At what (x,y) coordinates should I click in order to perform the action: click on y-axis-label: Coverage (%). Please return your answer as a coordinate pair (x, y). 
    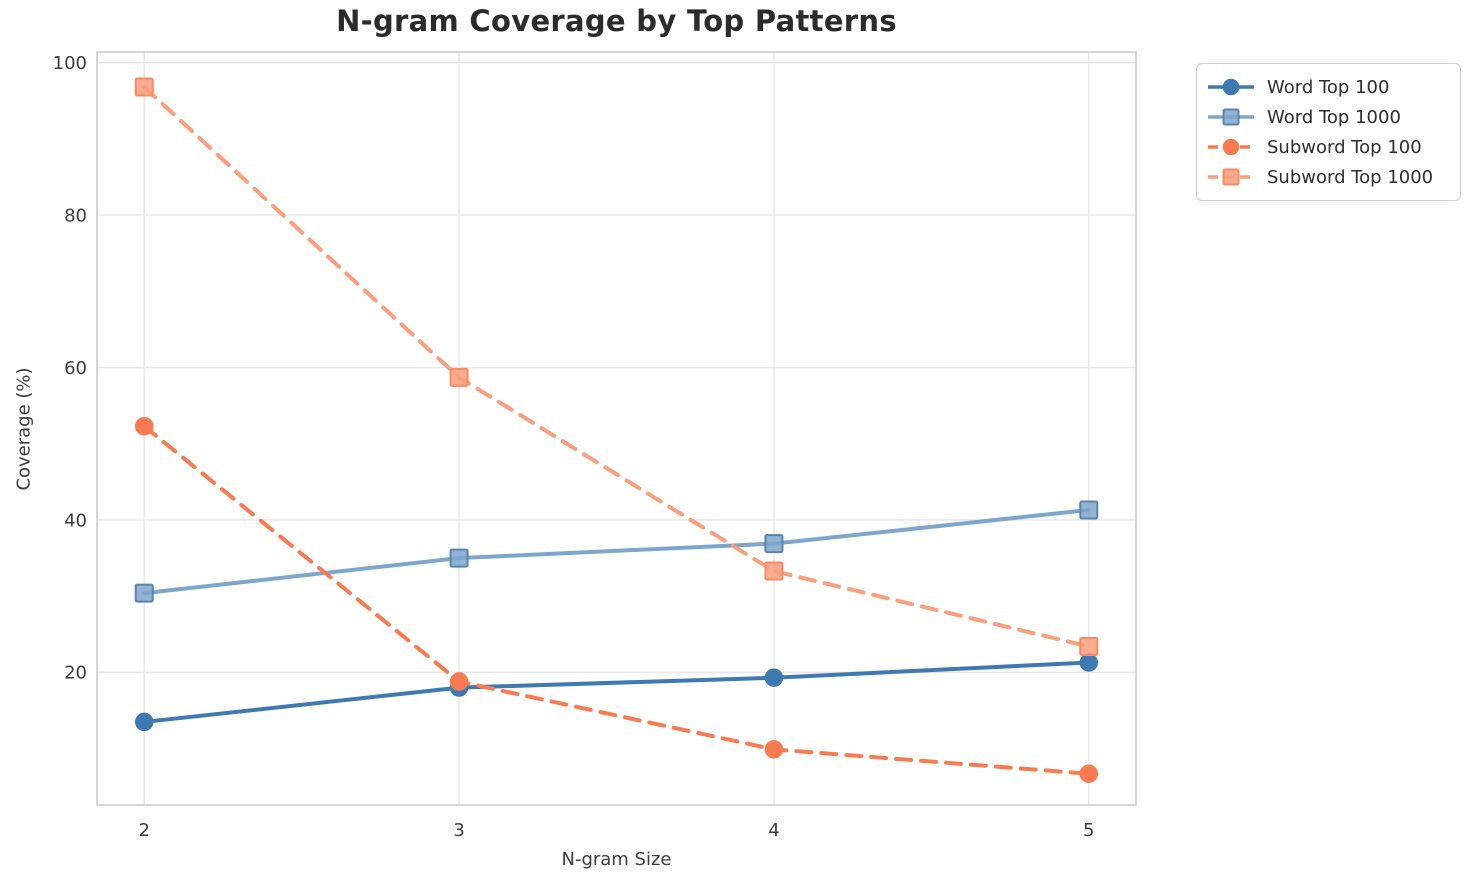
    Looking at the image, I should click on (24, 429).